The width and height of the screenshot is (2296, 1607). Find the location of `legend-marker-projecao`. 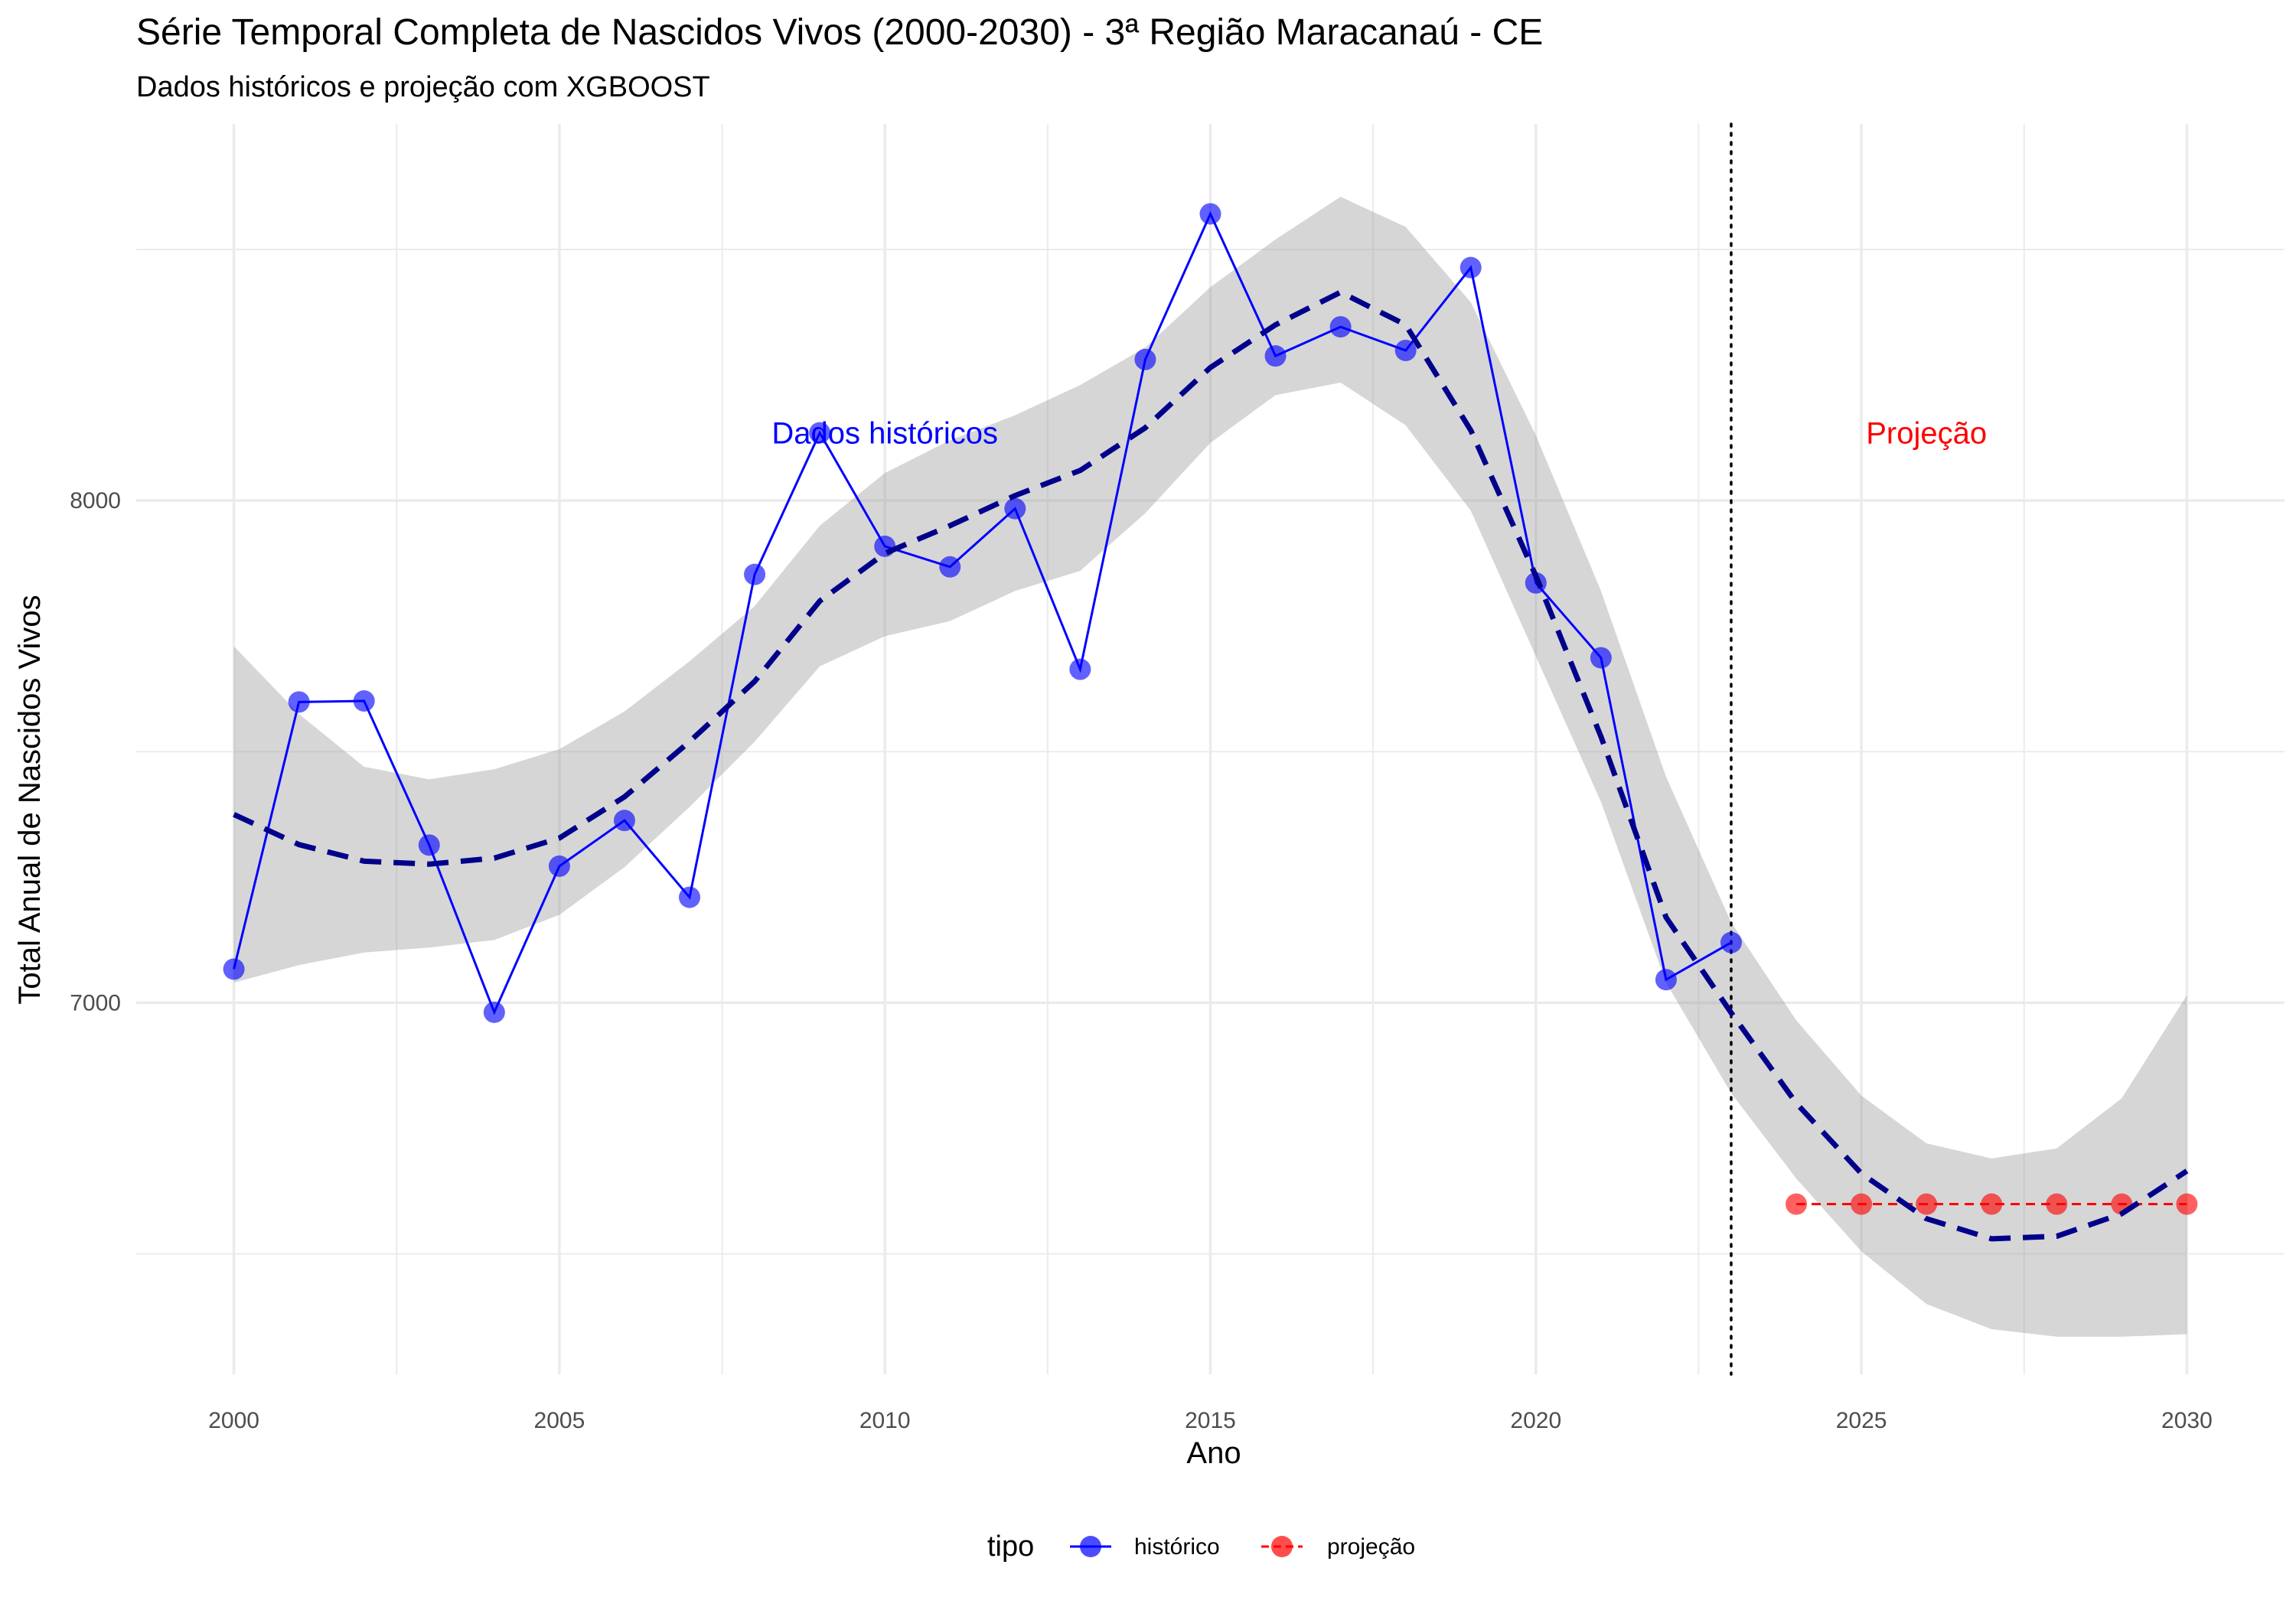

legend-marker-projecao is located at coordinates (1282, 1546).